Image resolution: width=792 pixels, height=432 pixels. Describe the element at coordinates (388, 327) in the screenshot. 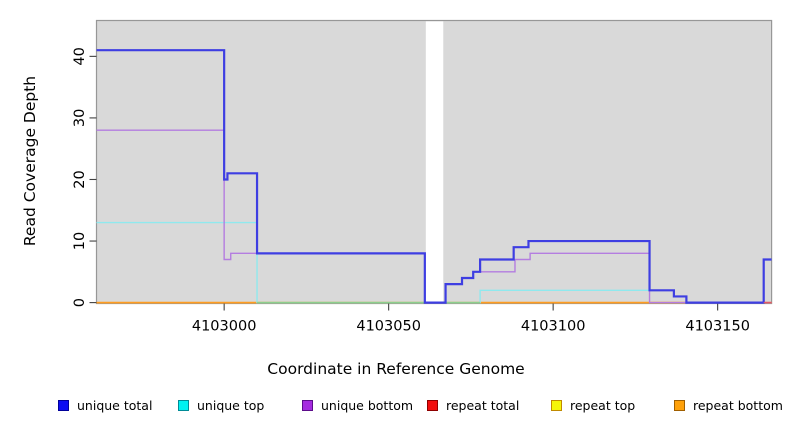

I see `x-tick-label: 4103050` at that location.